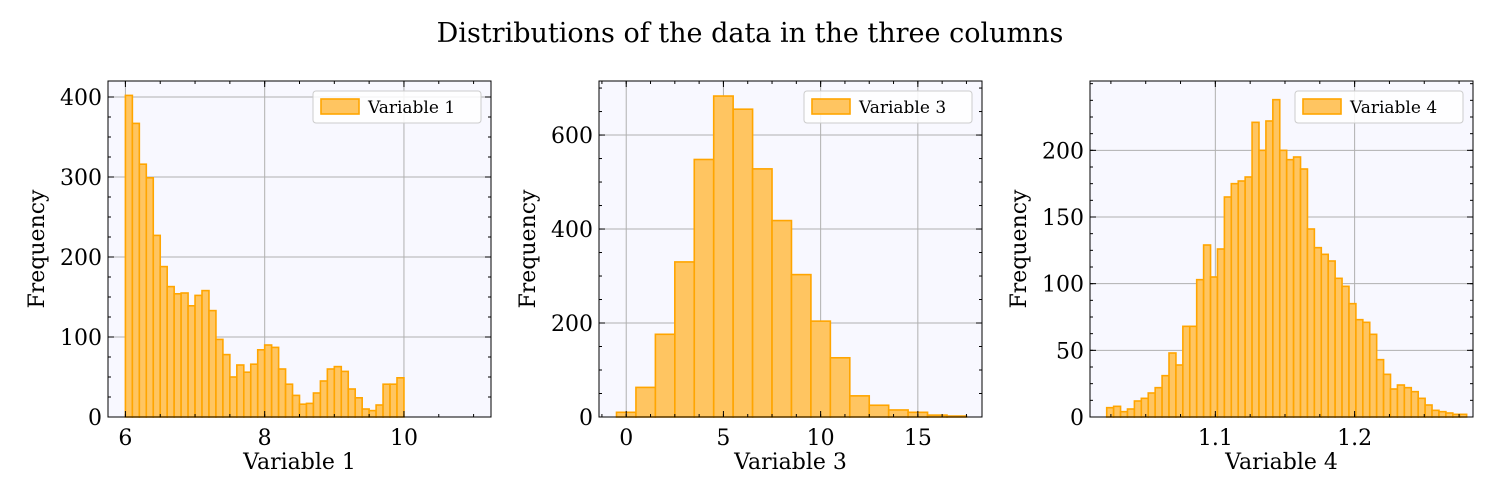 The image size is (1500, 500). Describe the element at coordinates (299, 462) in the screenshot. I see `x-axis-label: Variable 1` at that location.